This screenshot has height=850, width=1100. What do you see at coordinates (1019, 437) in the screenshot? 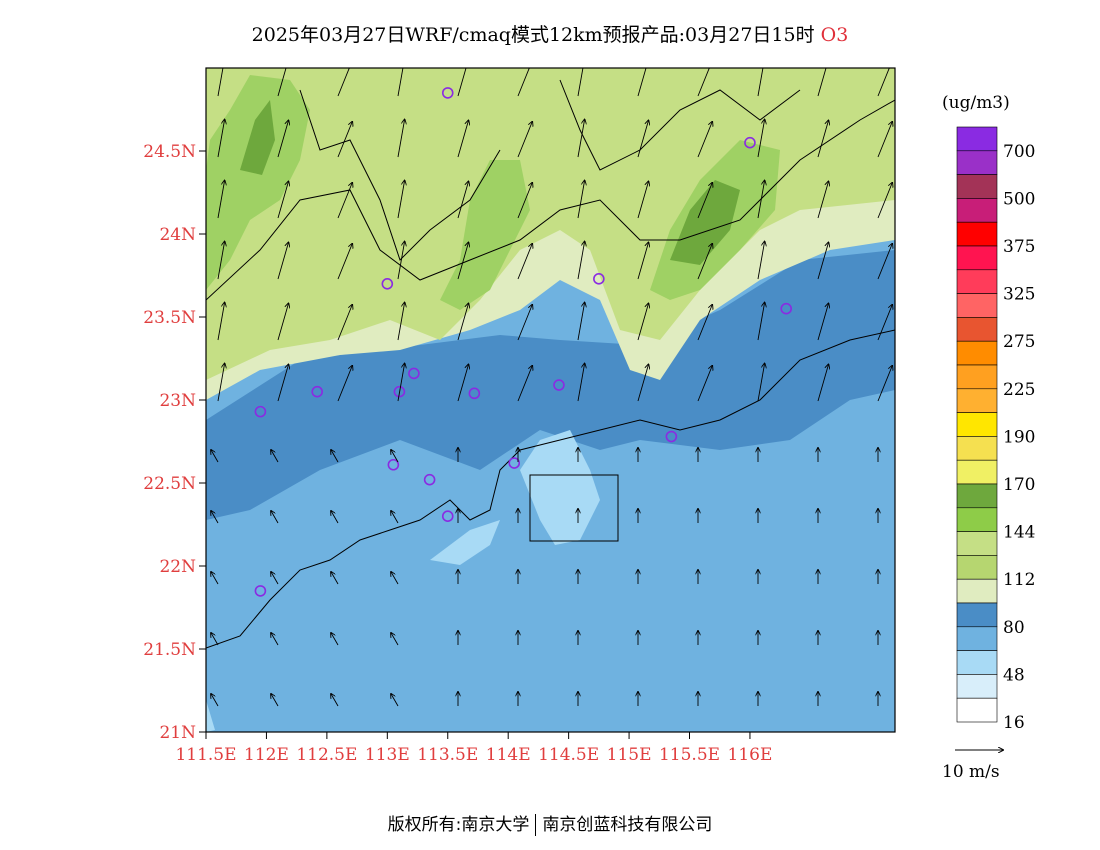
I see `colorbar-label: 190` at bounding box center [1019, 437].